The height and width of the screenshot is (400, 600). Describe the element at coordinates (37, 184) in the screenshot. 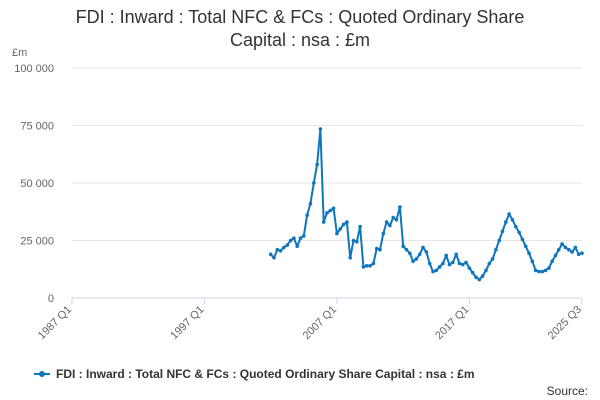

I see `y-tick-label: 50 000` at that location.